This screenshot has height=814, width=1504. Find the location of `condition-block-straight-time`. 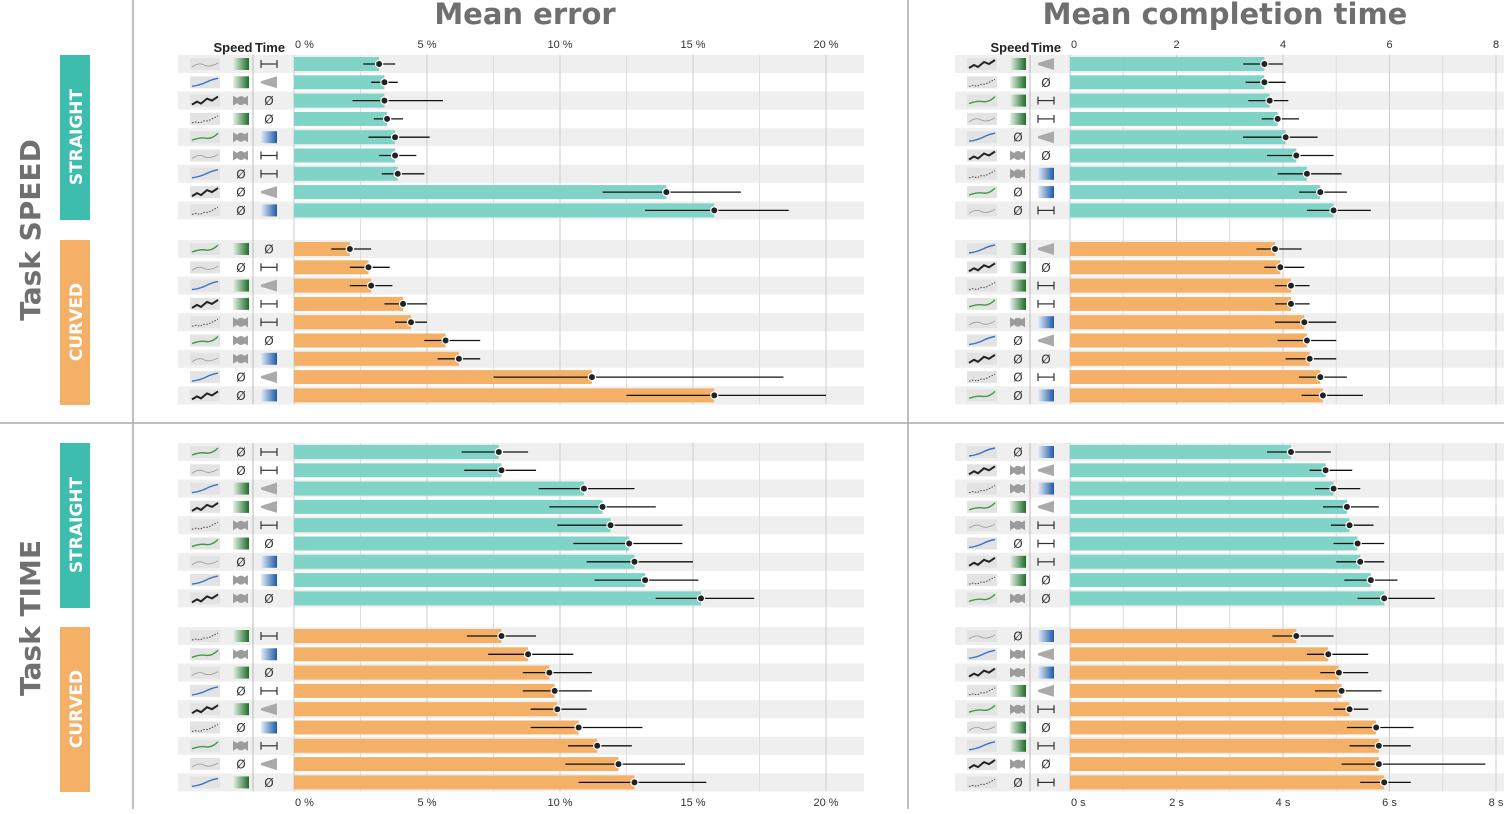

condition-block-straight-time is located at coordinates (75, 525).